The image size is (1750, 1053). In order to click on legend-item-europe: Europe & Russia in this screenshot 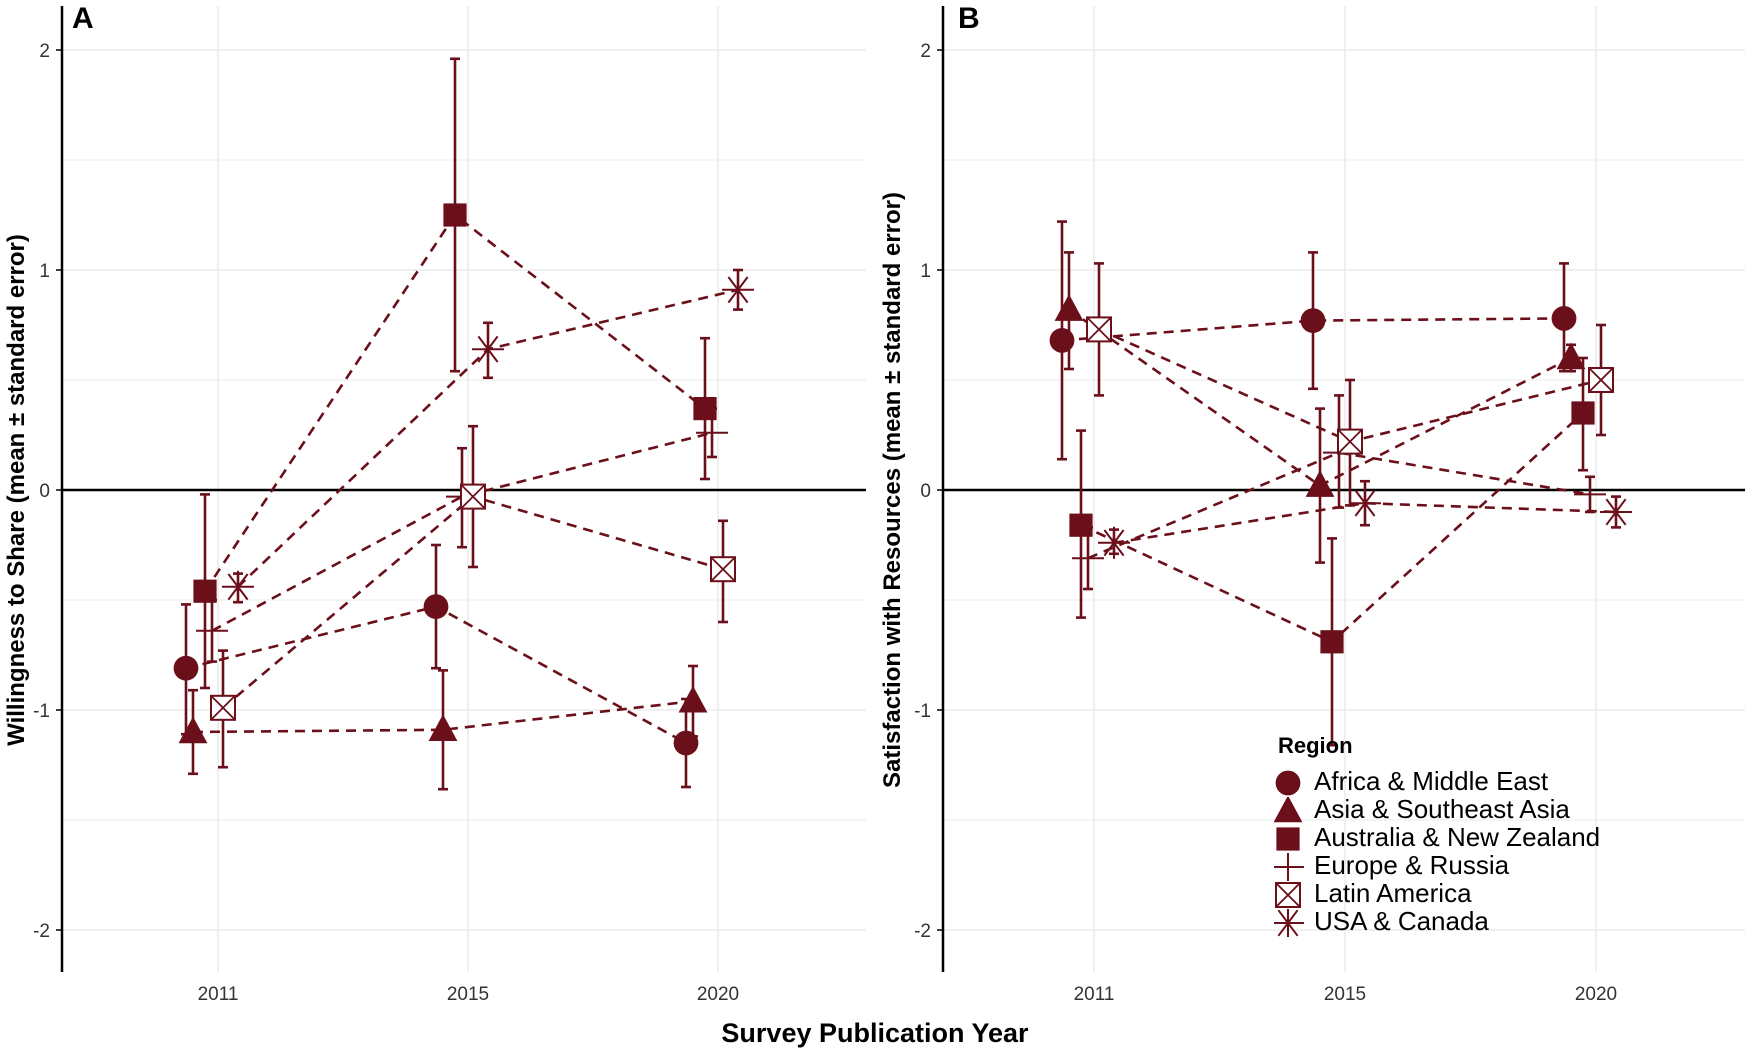, I will do `click(1483, 865)`.